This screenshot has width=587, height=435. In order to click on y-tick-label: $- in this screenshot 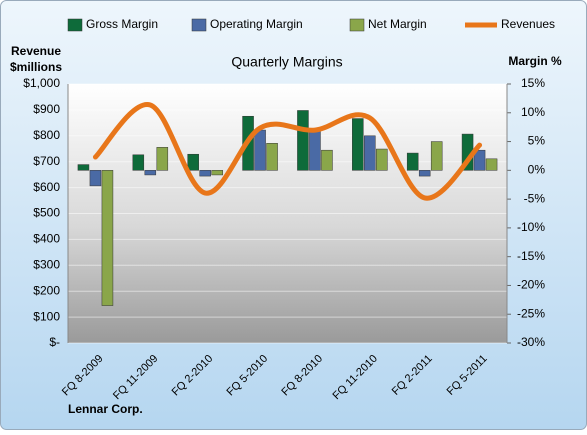, I will do `click(54, 342)`.